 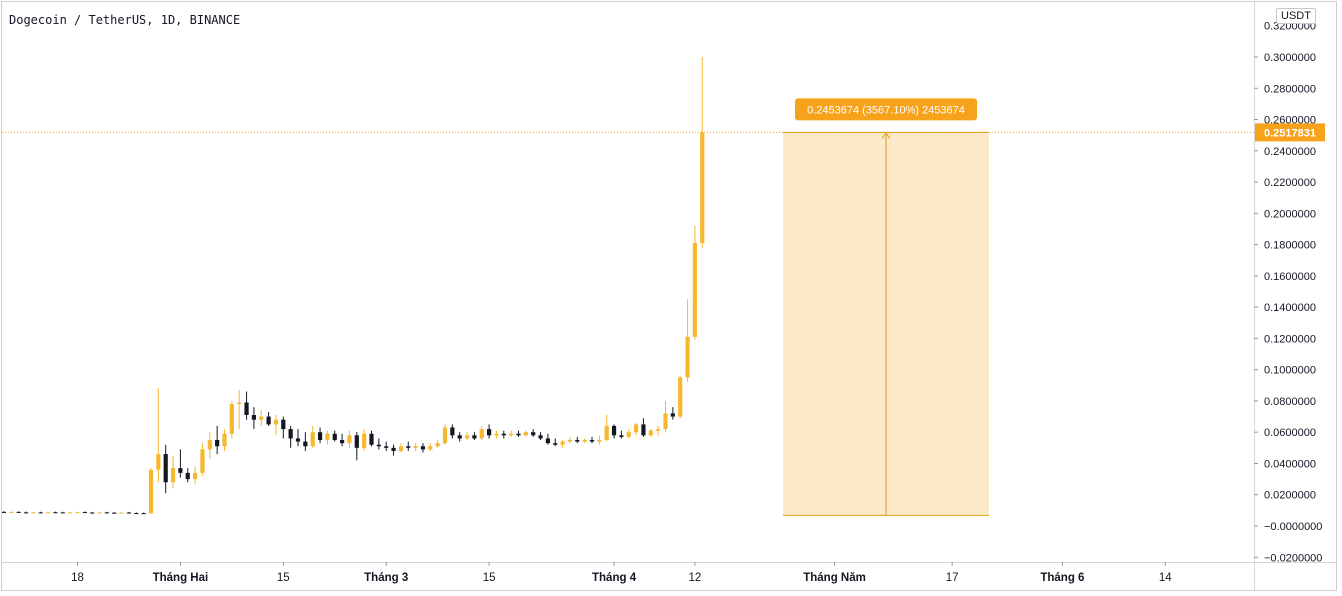 What do you see at coordinates (1290, 277) in the screenshot?
I see `price-tick-label: 0.1600000` at bounding box center [1290, 277].